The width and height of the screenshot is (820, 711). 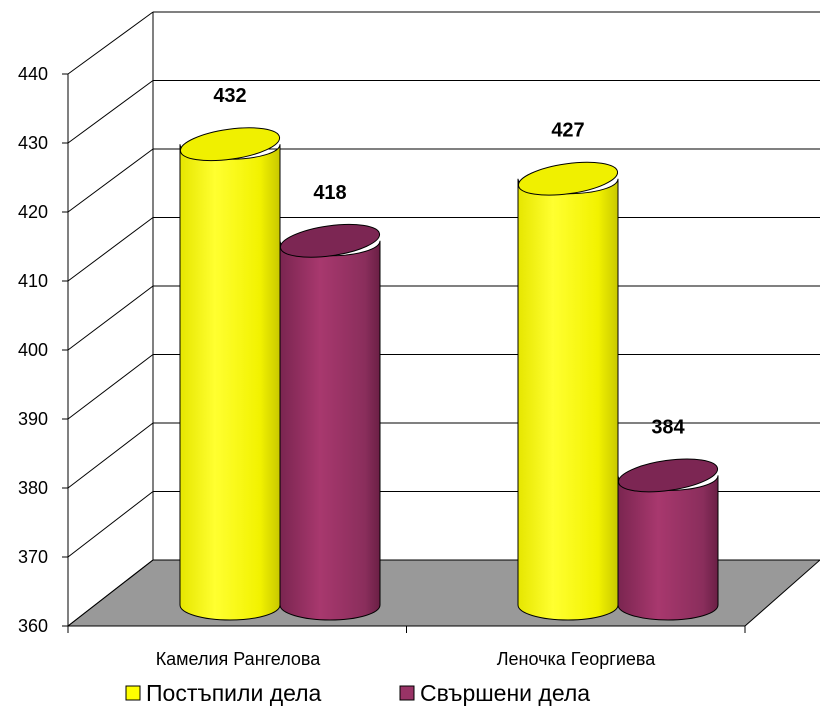 I want to click on data-label: 432, so click(x=229, y=96).